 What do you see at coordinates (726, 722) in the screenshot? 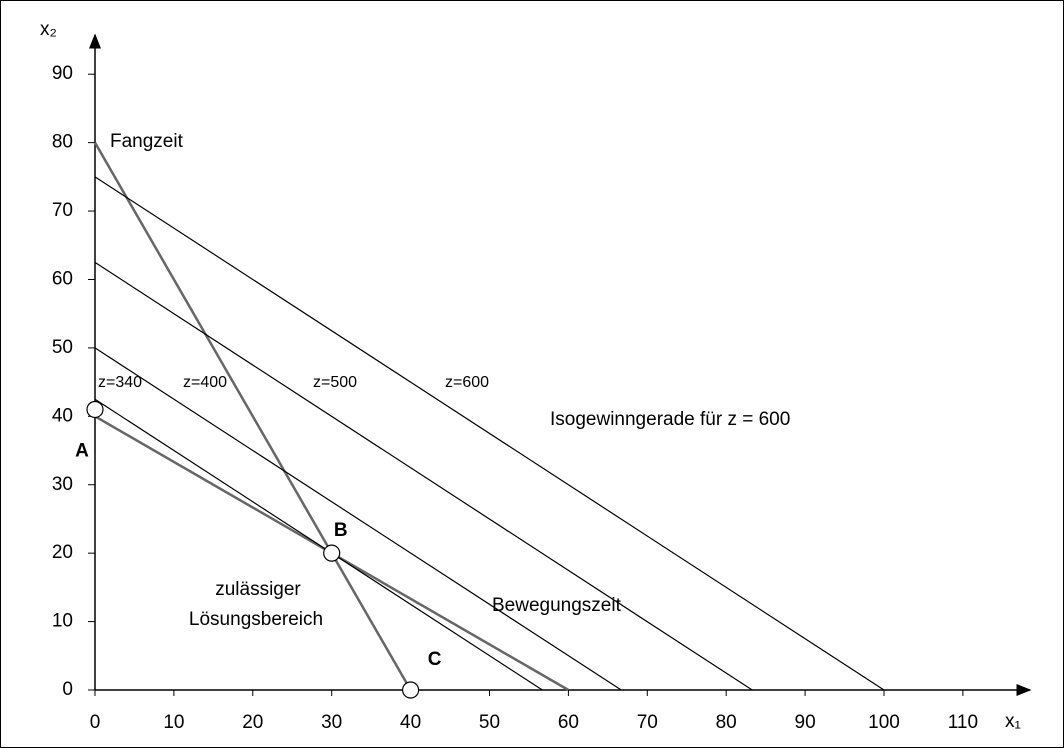
I see `x-tick-label: 80` at bounding box center [726, 722].